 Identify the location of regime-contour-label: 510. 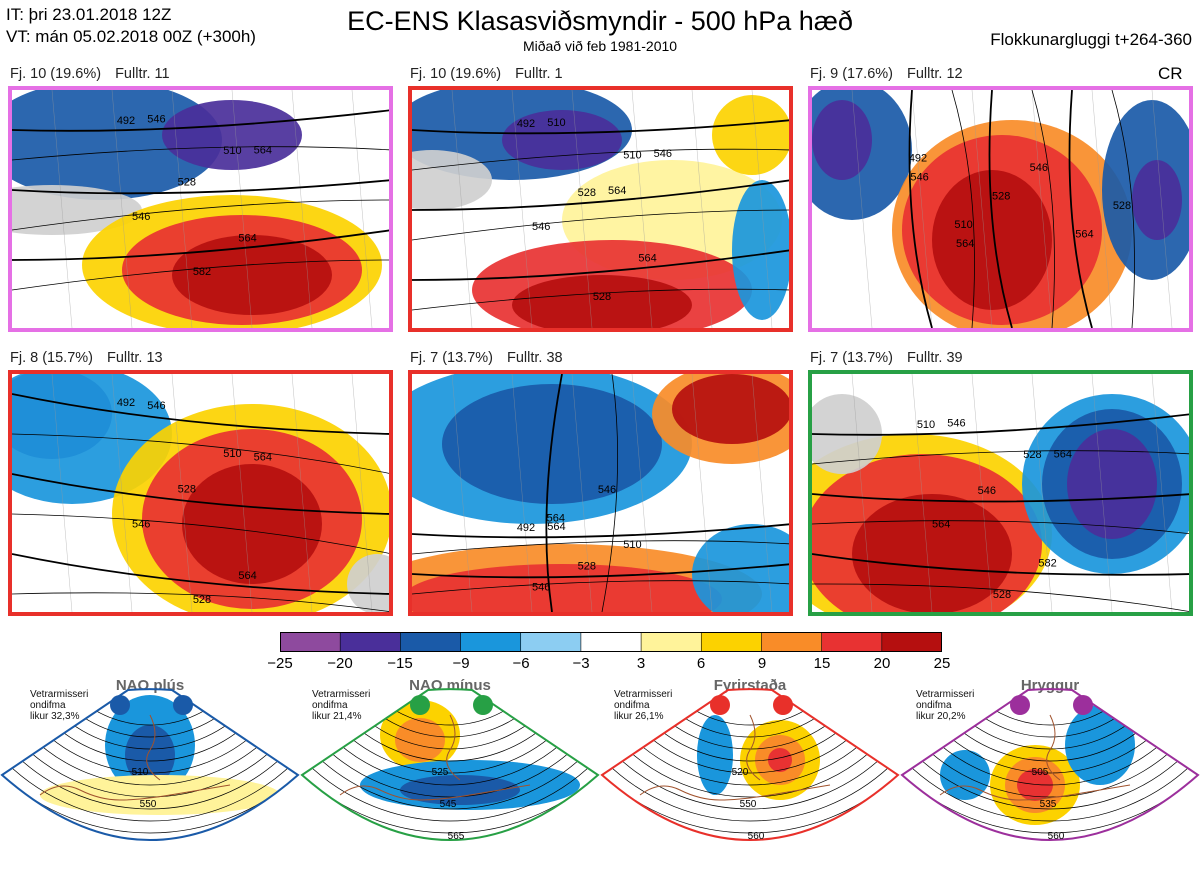
(140, 772).